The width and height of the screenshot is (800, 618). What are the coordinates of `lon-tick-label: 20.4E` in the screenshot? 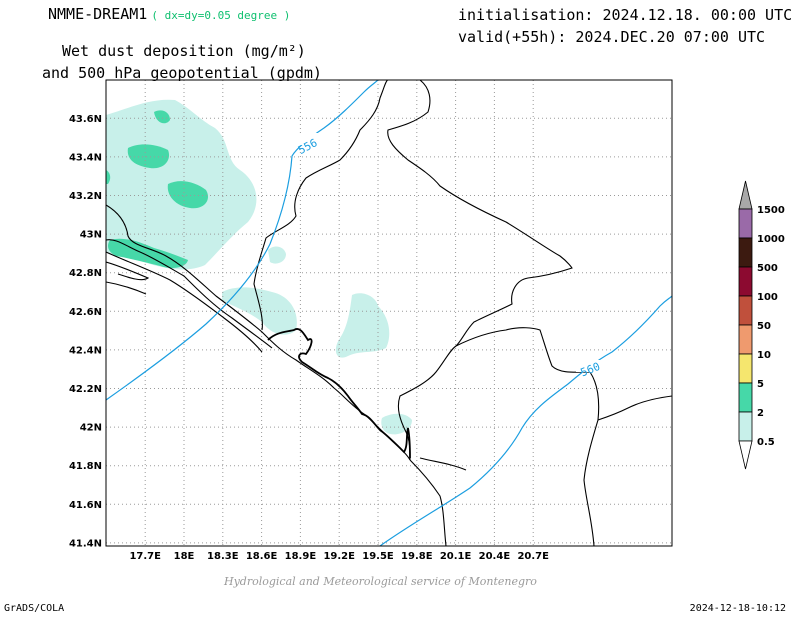 It's located at (495, 556).